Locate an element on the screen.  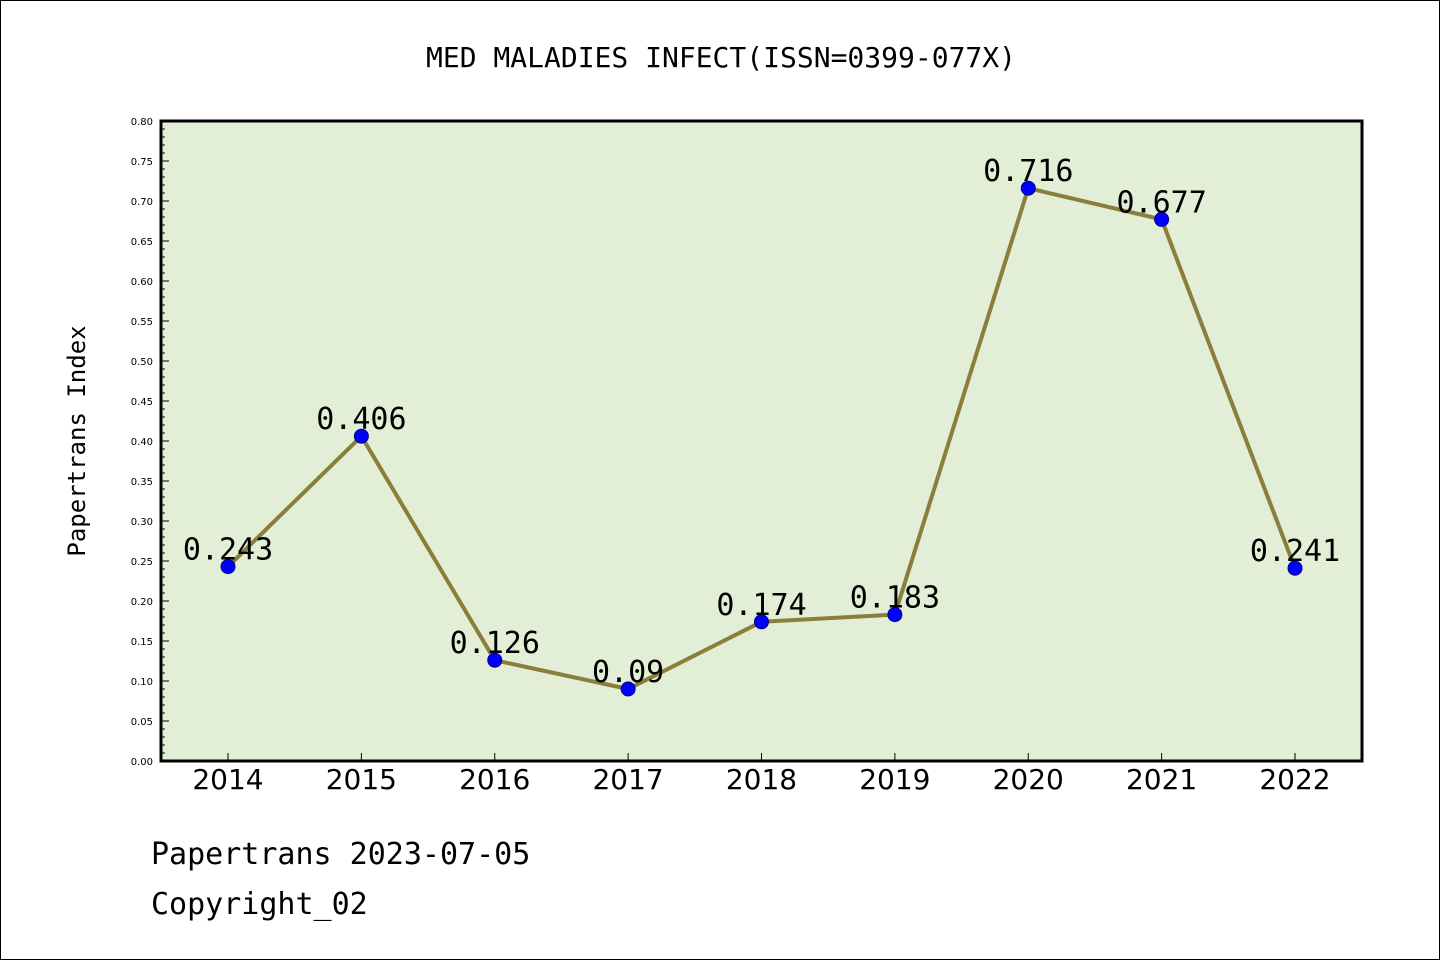
x-tick-label: 2017 is located at coordinates (627, 779).